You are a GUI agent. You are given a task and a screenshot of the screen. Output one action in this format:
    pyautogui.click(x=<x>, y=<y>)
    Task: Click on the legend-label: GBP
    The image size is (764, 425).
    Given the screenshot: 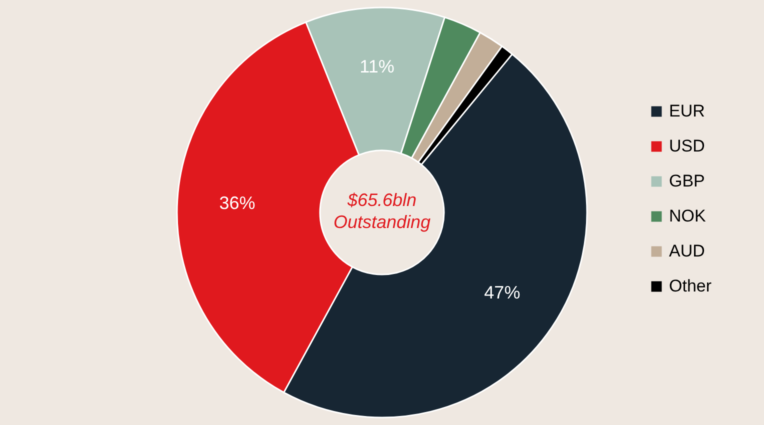 What is the action you would take?
    pyautogui.click(x=687, y=181)
    